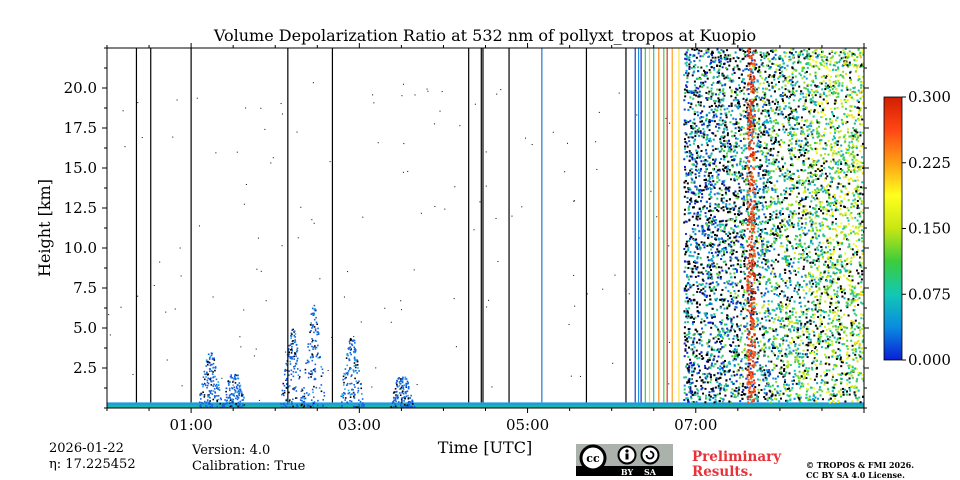  Describe the element at coordinates (80, 208) in the screenshot. I see `y-tick-label: 12.5` at that location.